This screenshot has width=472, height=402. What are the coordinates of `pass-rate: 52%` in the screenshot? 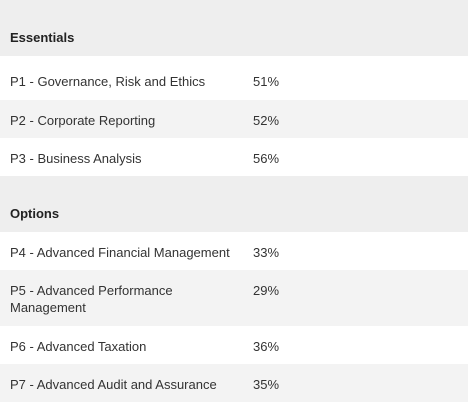 It's located at (266, 120).